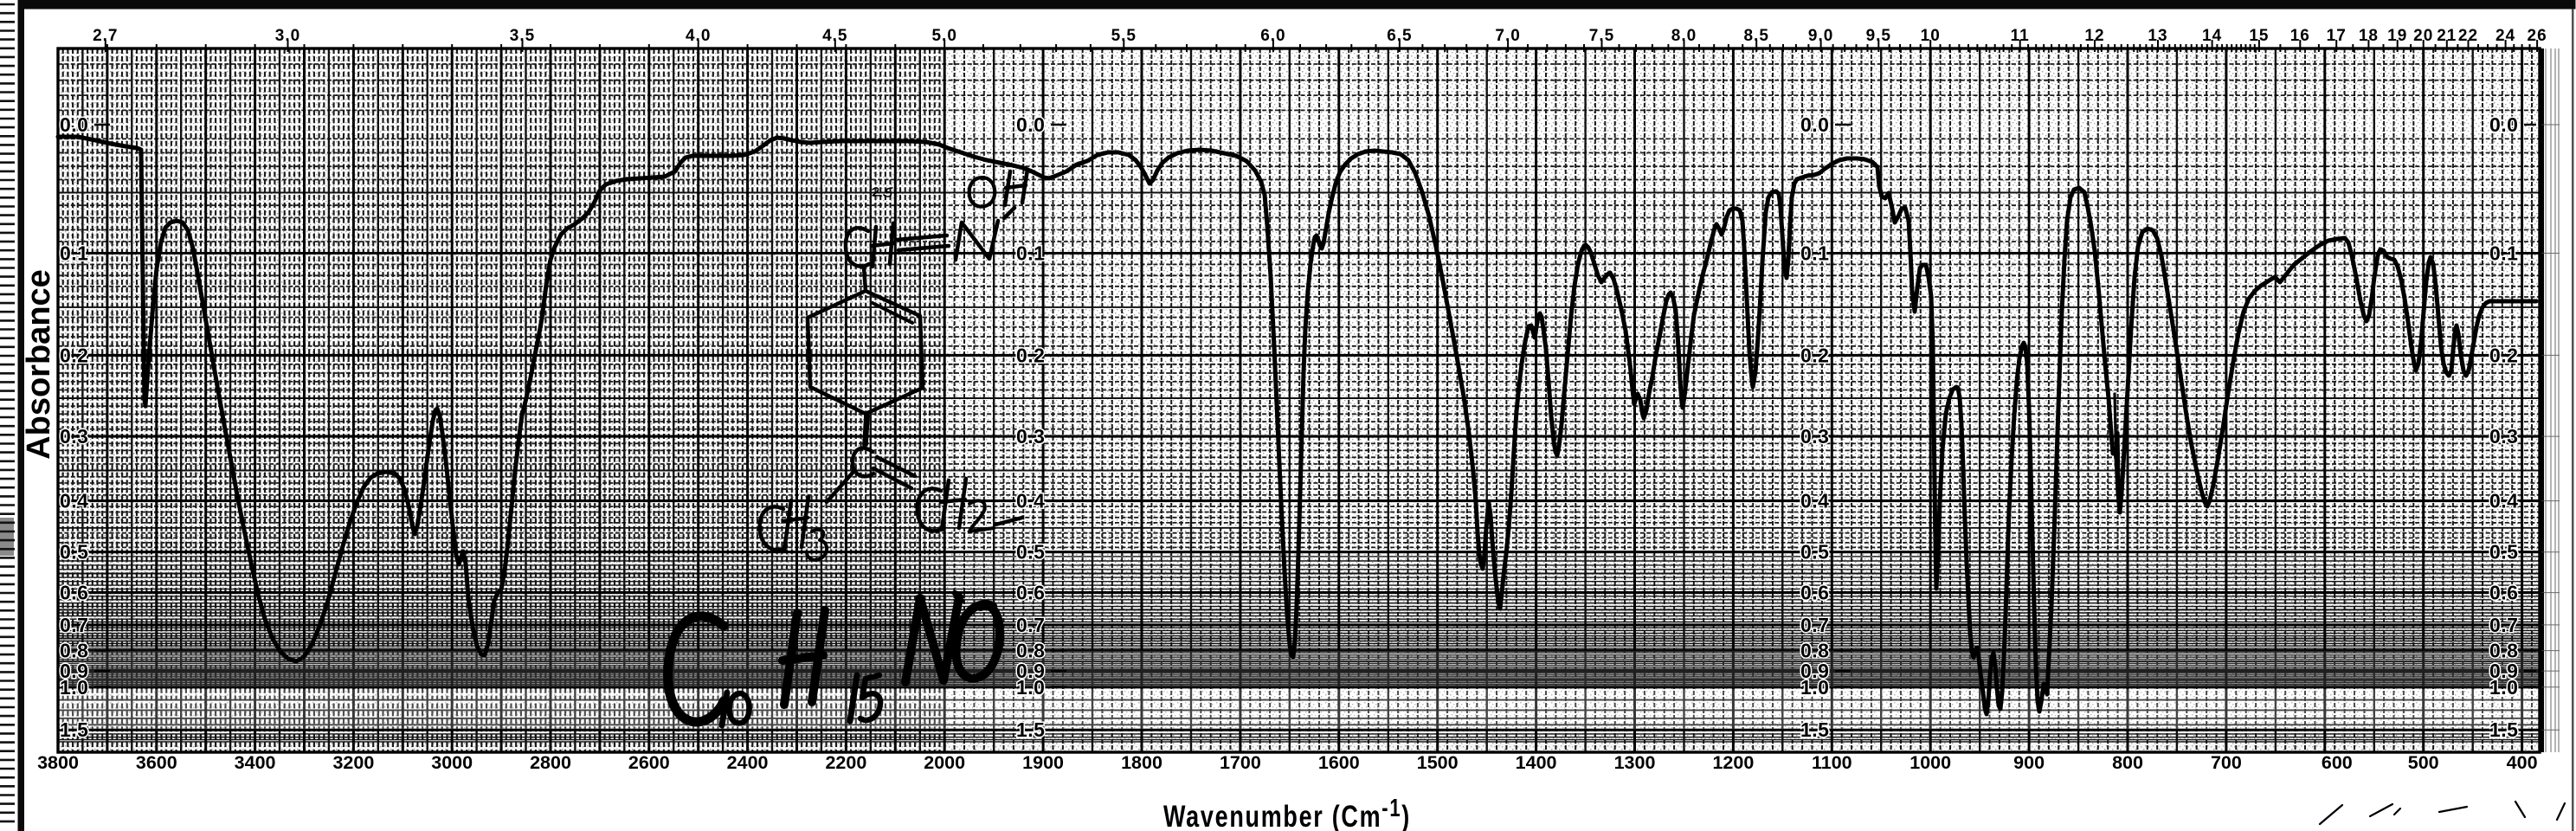 Image resolution: width=2576 pixels, height=831 pixels. I want to click on svg-text: 7.0, so click(1507, 36).